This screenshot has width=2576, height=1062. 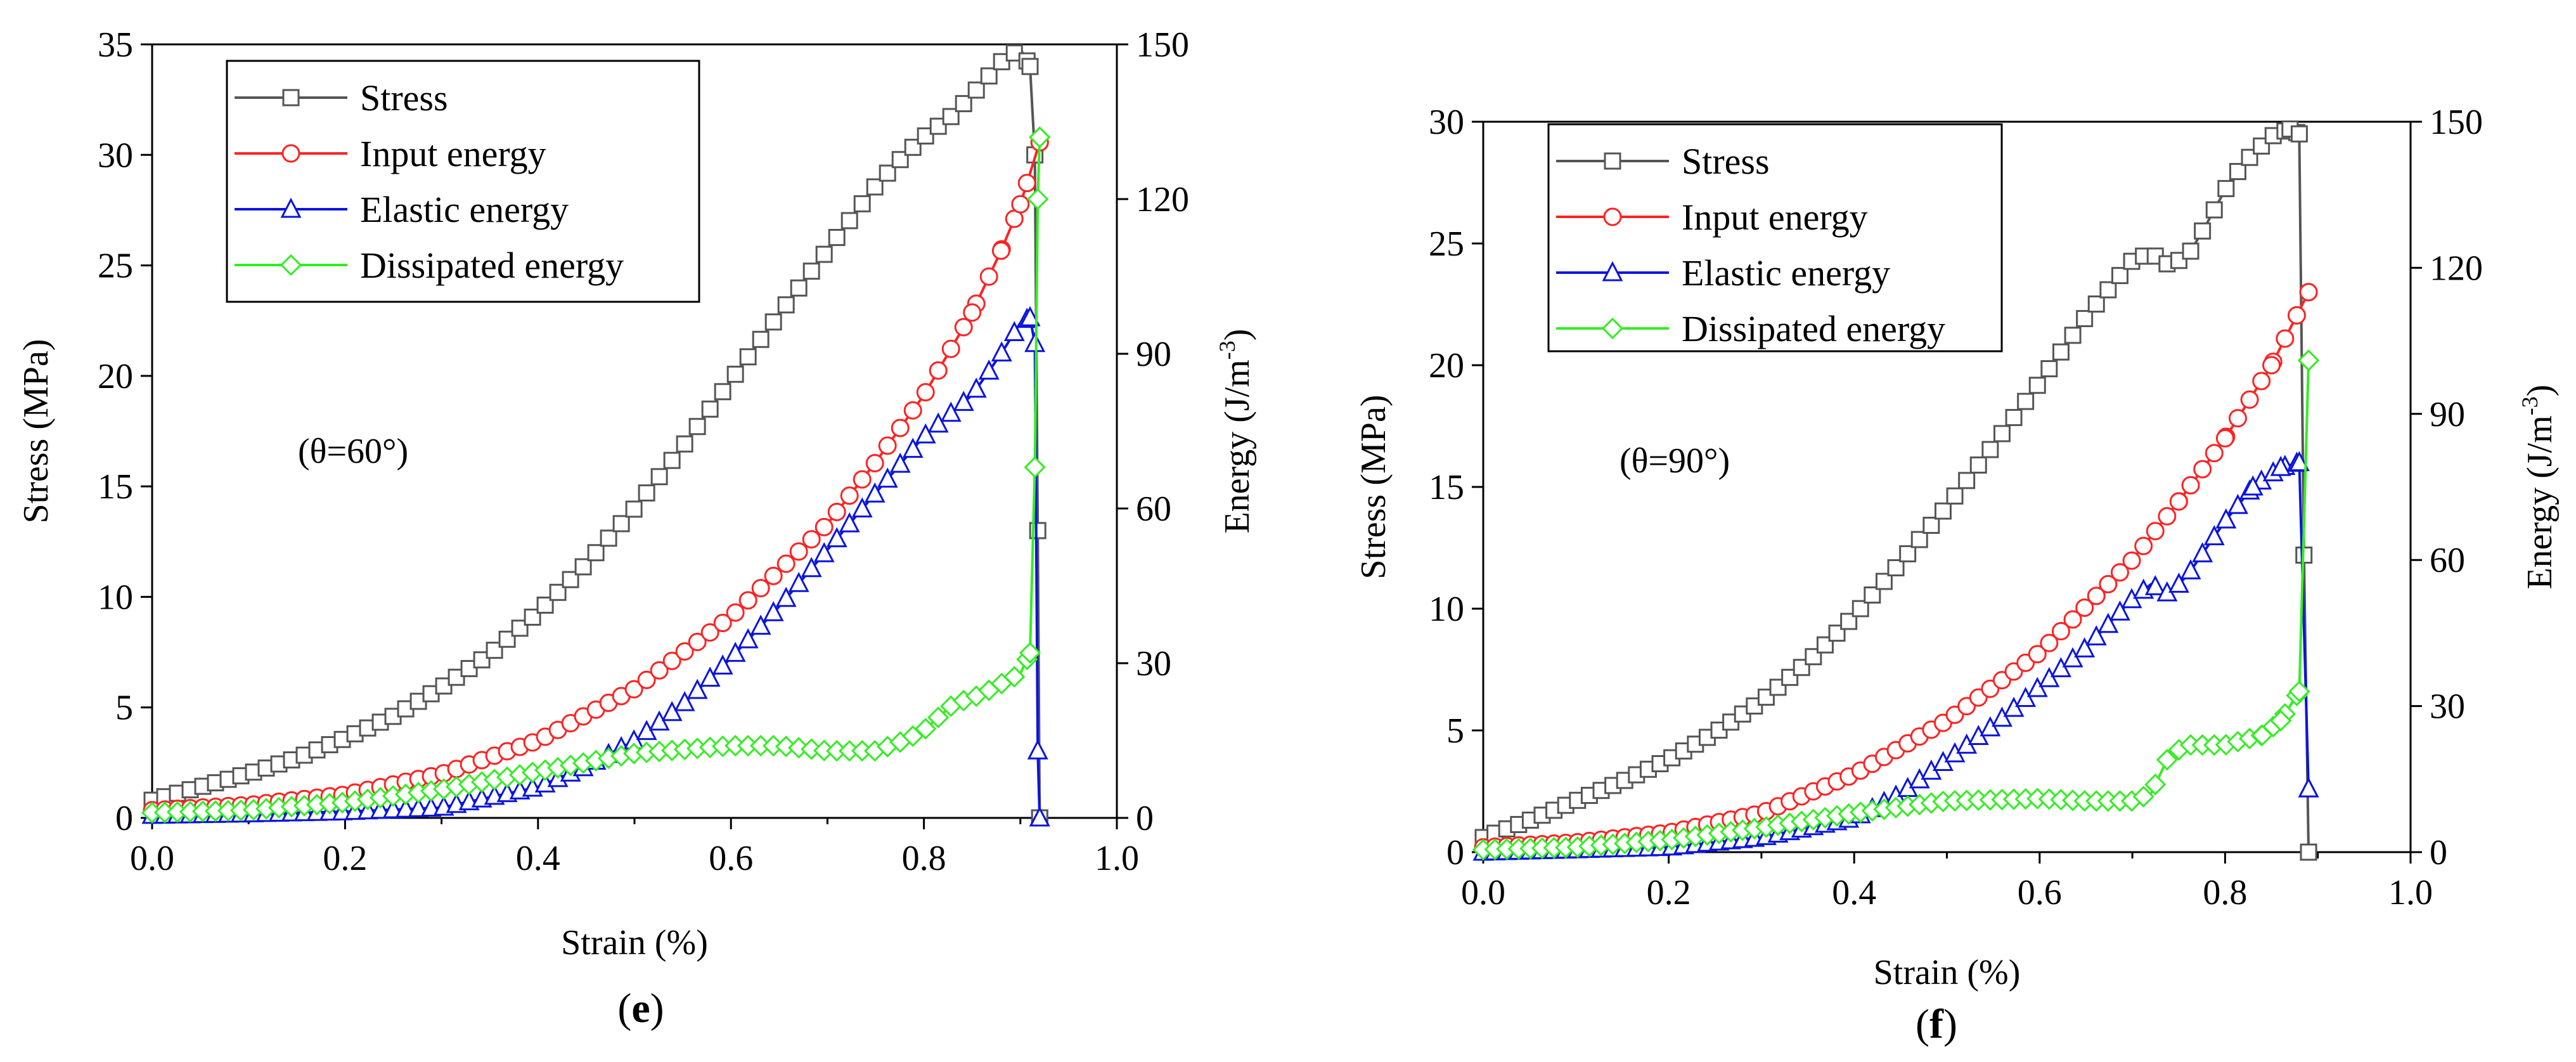 What do you see at coordinates (152, 858) in the screenshot?
I see `x-tick-label: 0.0` at bounding box center [152, 858].